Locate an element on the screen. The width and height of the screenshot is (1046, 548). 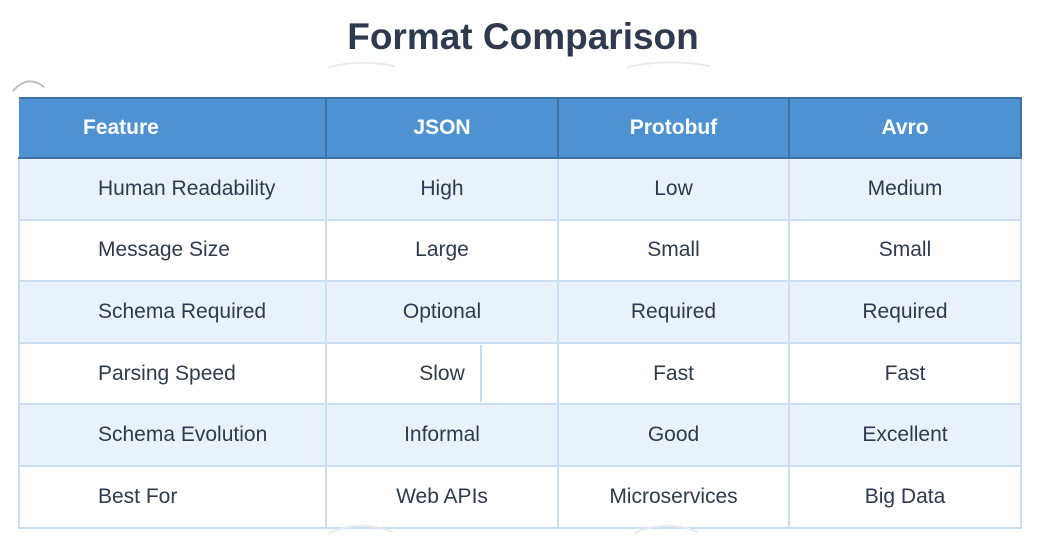
feature-cell: Parsing Speed is located at coordinates (172, 373).